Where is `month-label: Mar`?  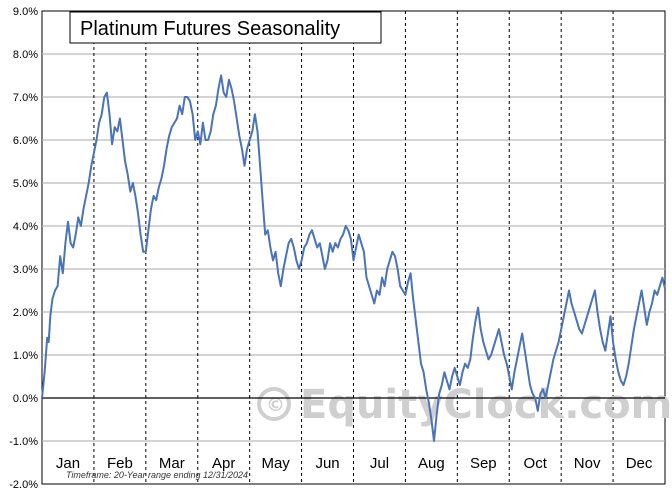 month-label: Mar is located at coordinates (172, 463).